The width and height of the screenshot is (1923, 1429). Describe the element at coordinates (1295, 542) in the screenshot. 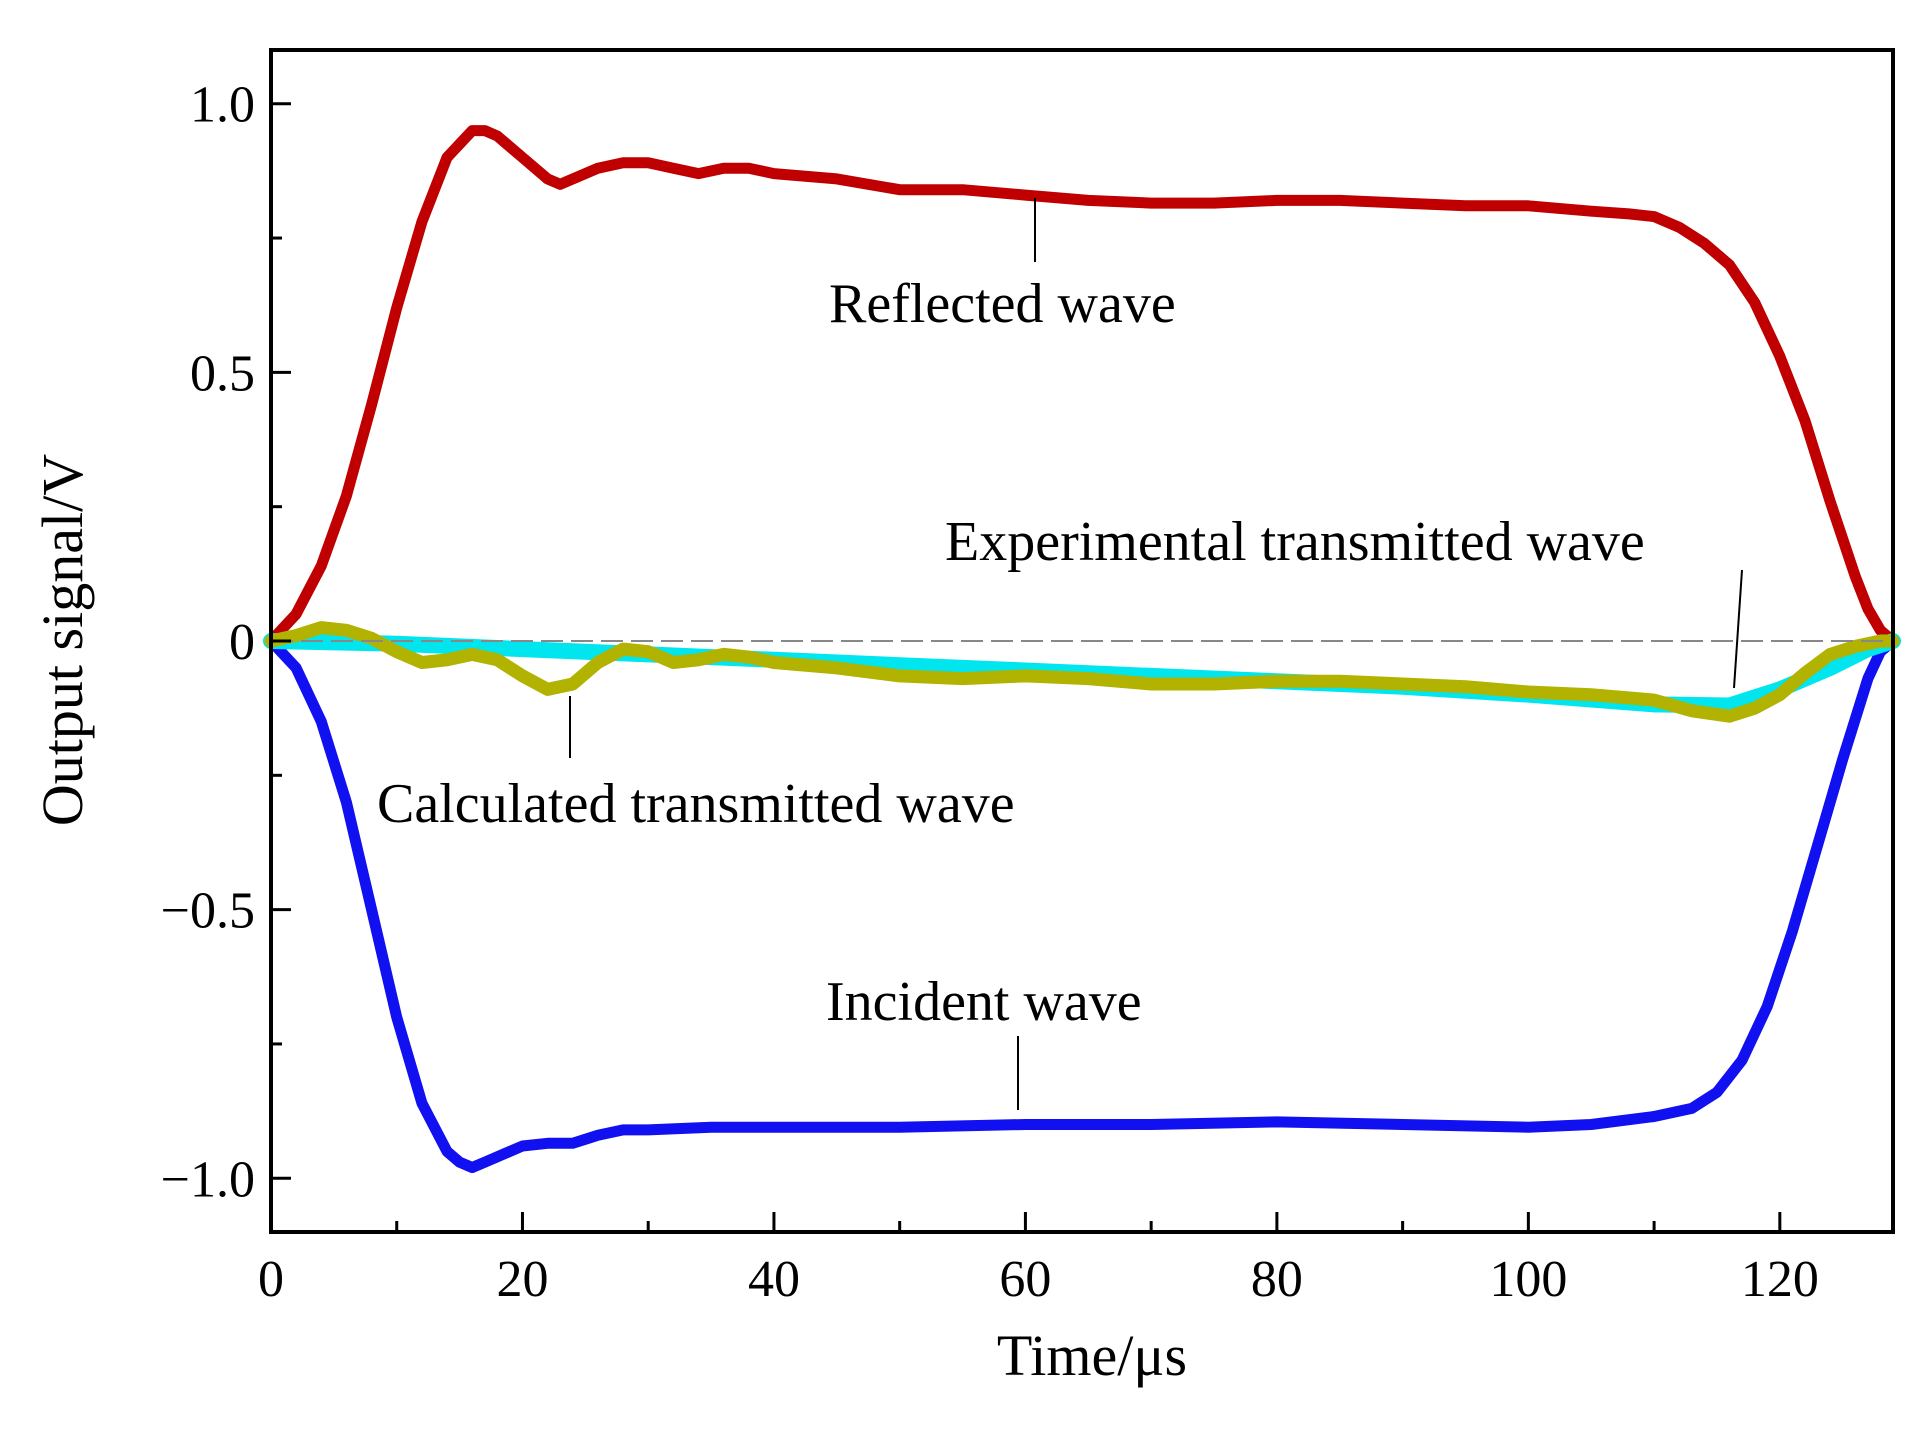

I see `experimental-transmitted-wave-label: Experimental transmitted wave` at that location.